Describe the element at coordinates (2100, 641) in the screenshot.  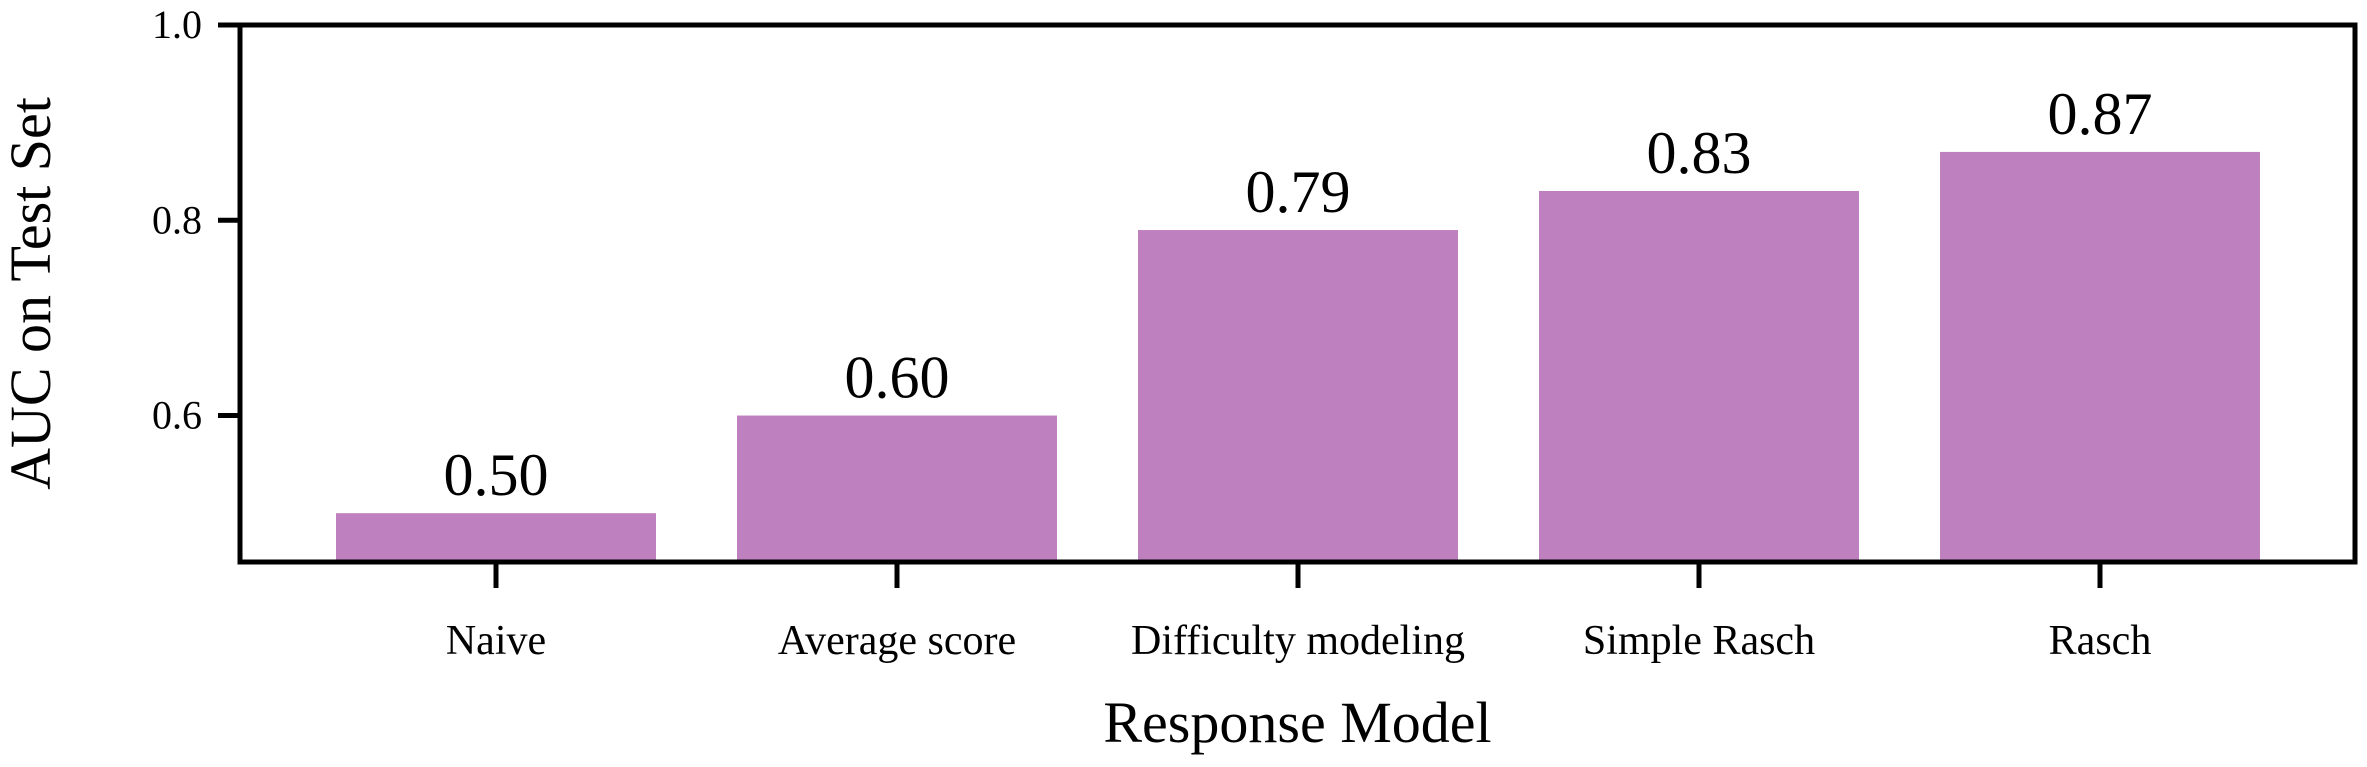
I see `x-tick-label: Rasch` at that location.